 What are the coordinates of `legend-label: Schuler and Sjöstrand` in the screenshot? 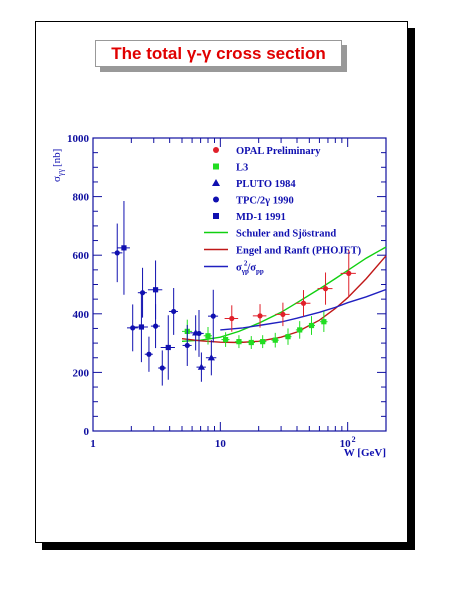 It's located at (286, 234).